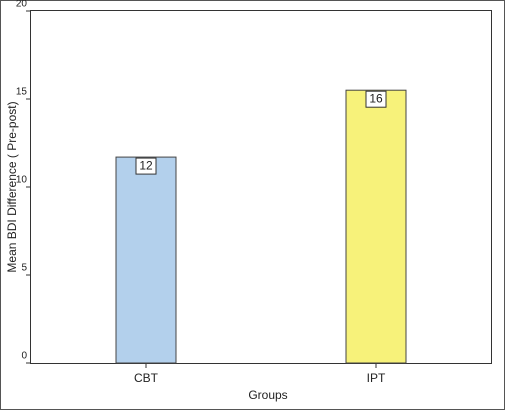 Image resolution: width=505 pixels, height=410 pixels. What do you see at coordinates (24, 356) in the screenshot?
I see `y-tick-label: 0` at bounding box center [24, 356].